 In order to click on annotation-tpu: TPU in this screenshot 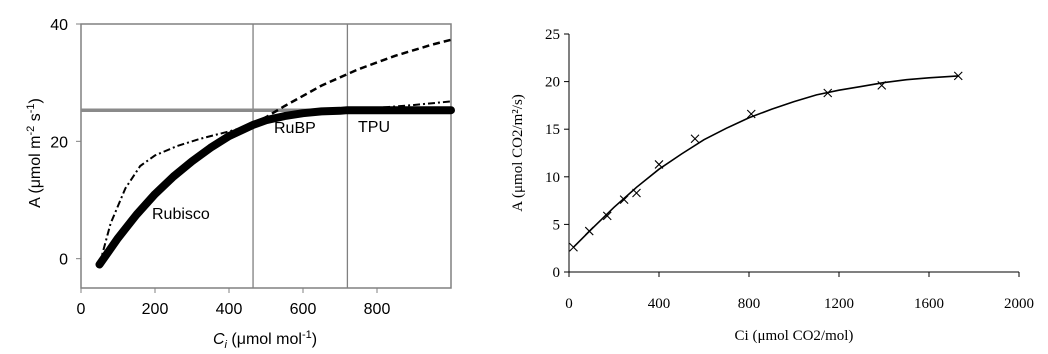, I will do `click(374, 127)`.